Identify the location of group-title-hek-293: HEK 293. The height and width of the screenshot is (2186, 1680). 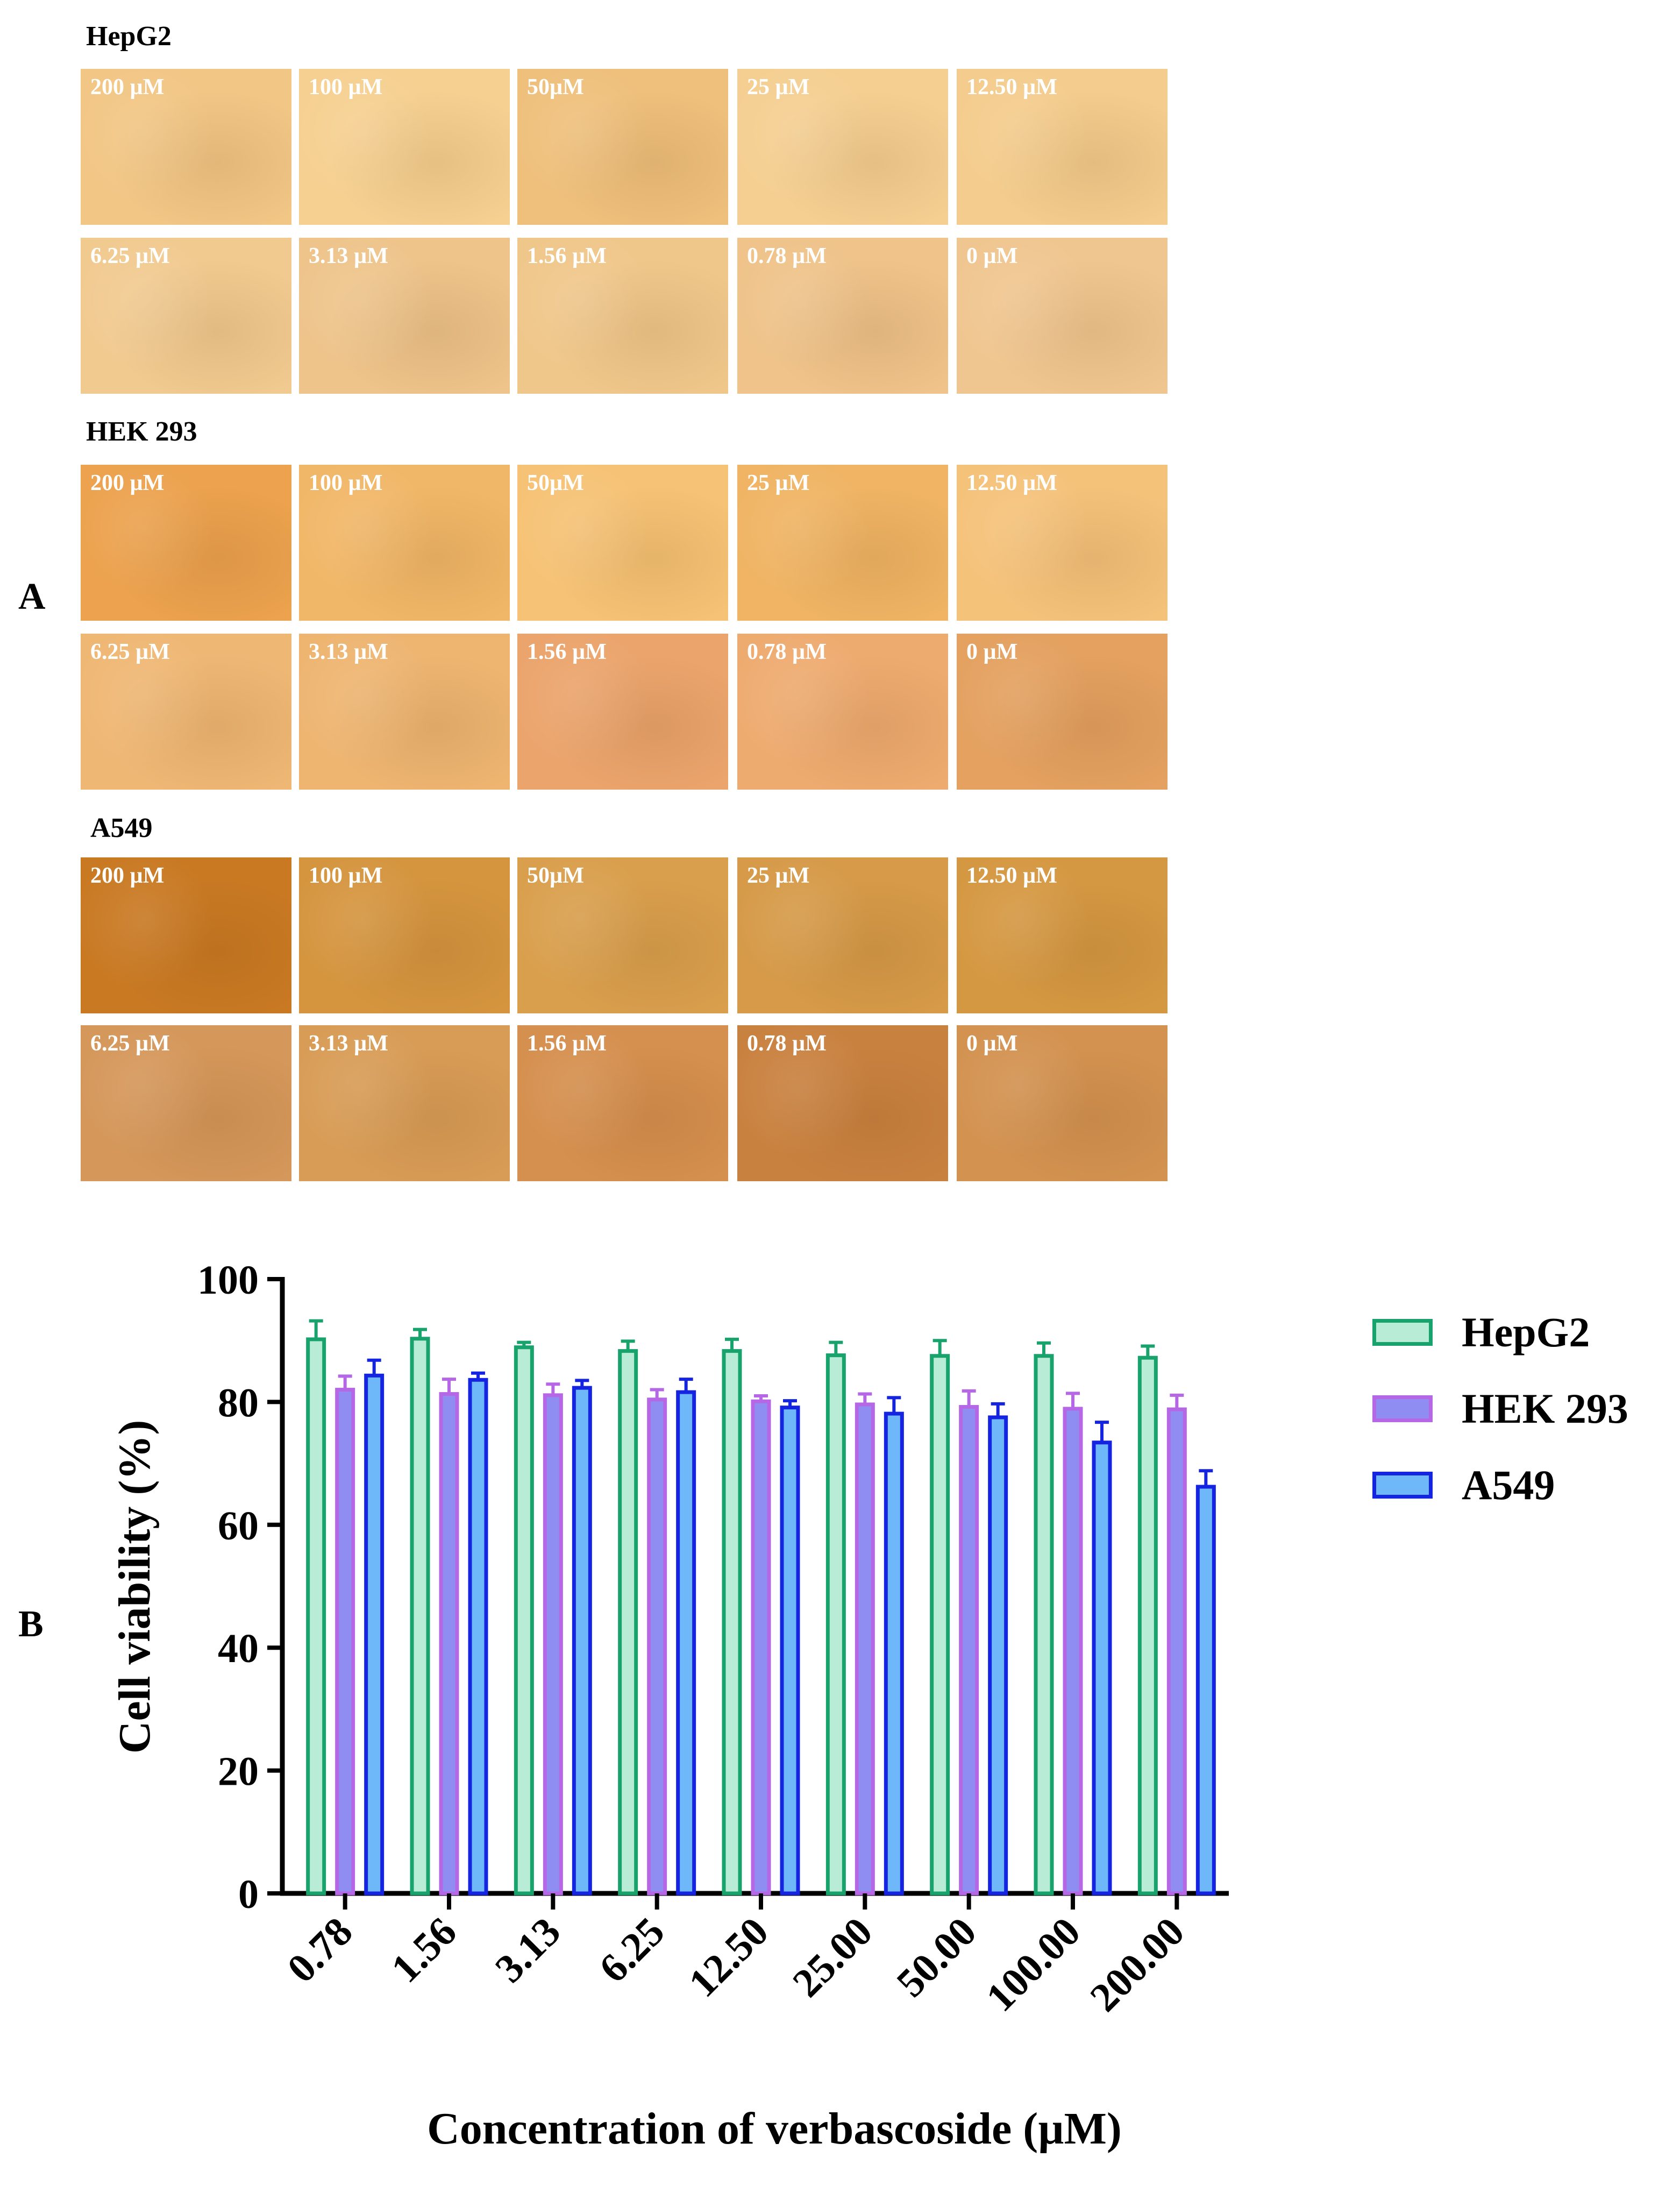
(142, 431).